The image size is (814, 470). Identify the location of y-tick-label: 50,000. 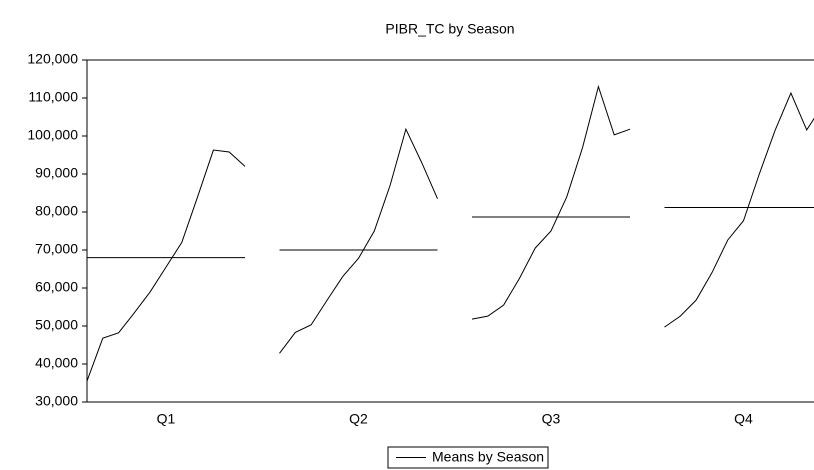
(56, 325).